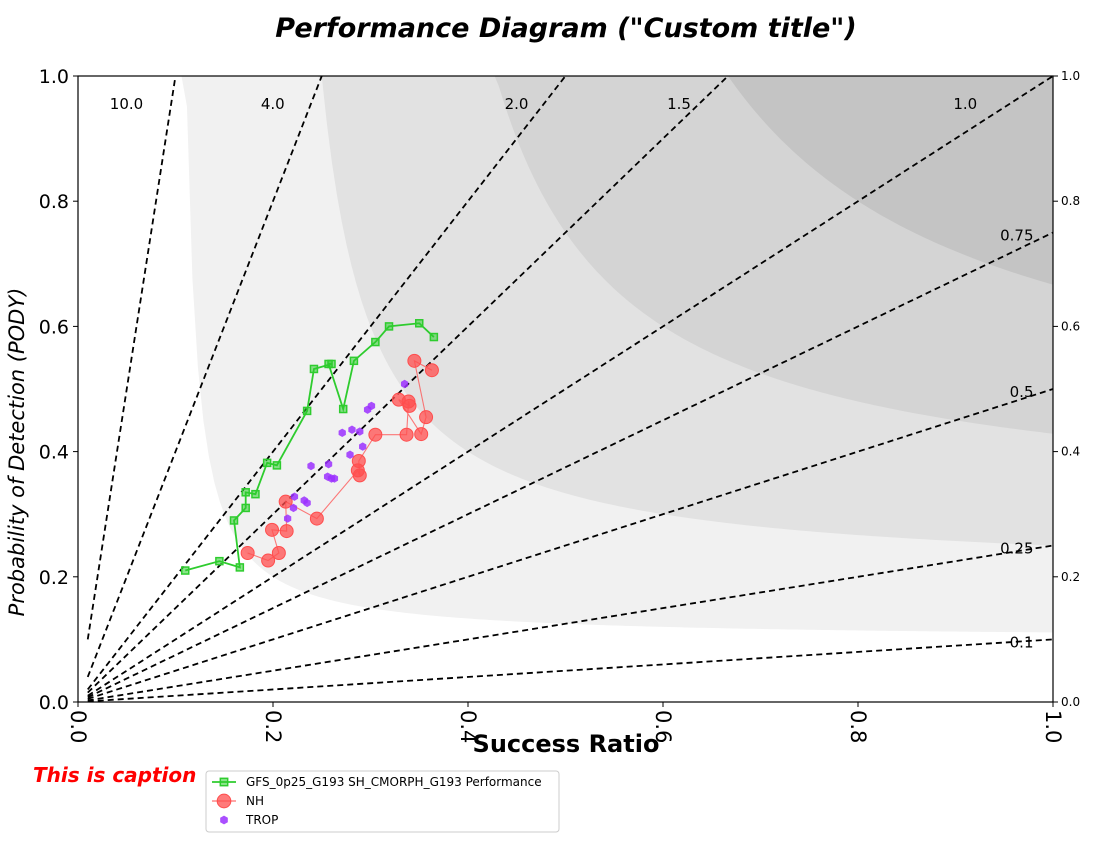 This screenshot has width=1100, height=850. Describe the element at coordinates (54, 202) in the screenshot. I see `y-tick-label-4: 0.8` at that location.